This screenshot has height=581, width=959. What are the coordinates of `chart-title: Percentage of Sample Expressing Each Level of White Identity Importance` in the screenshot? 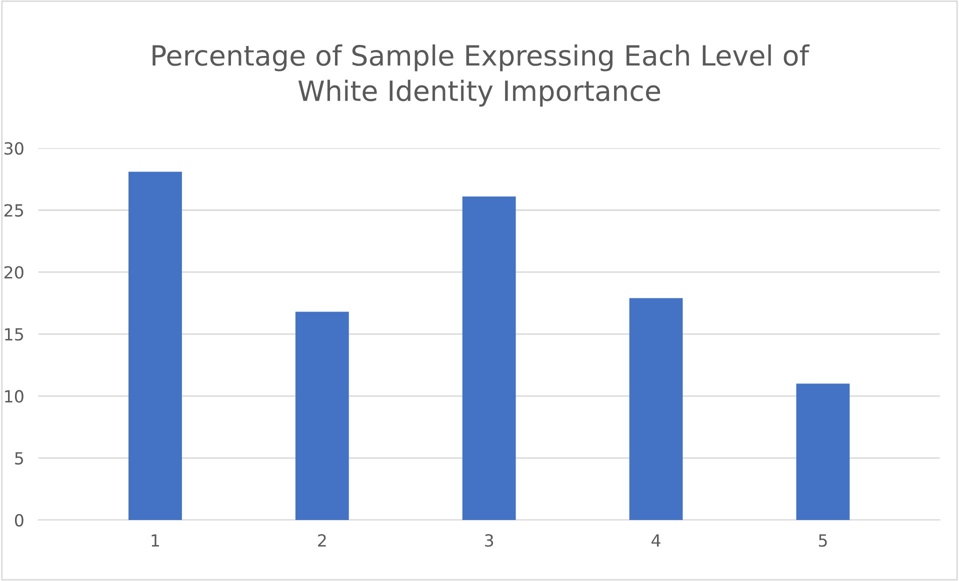 It's located at (481, 75).